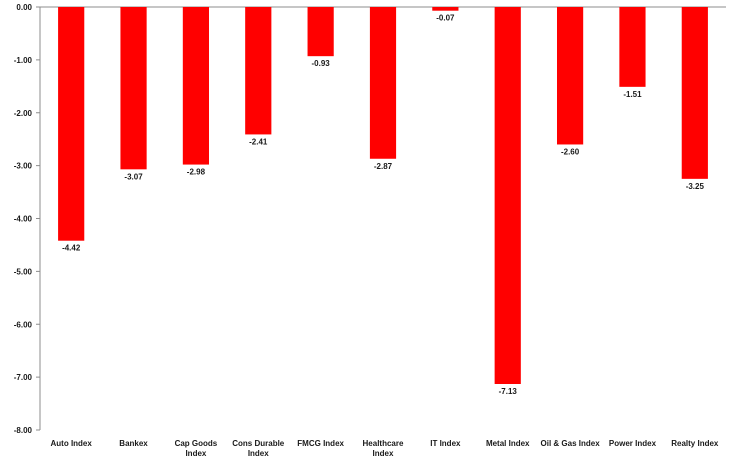 This screenshot has height=458, width=738. I want to click on data-label: -2.98, so click(196, 172).